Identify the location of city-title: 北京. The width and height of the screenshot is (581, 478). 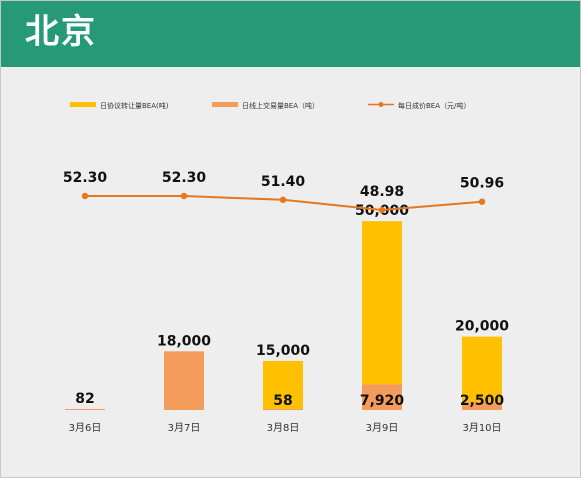
(61, 32).